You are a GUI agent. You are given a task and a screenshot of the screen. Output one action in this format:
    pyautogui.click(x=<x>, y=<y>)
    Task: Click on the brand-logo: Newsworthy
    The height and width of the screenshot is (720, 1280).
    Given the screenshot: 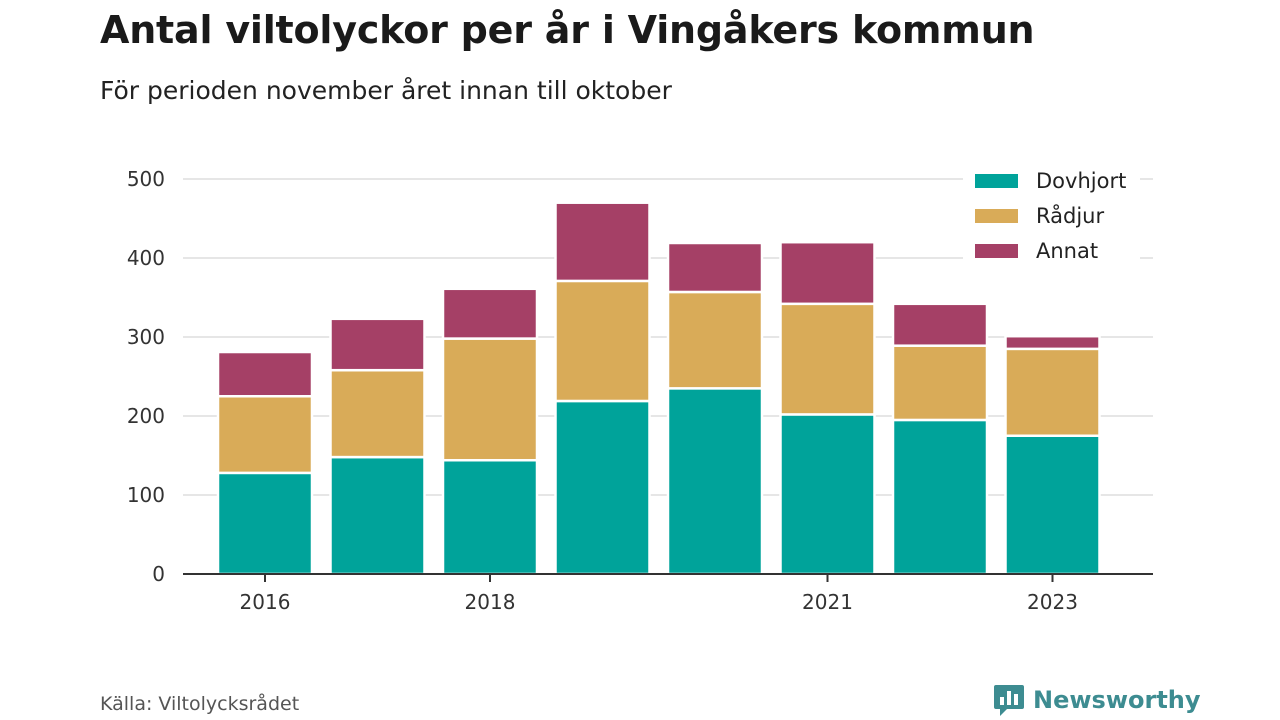 What is the action you would take?
    pyautogui.click(x=1097, y=700)
    